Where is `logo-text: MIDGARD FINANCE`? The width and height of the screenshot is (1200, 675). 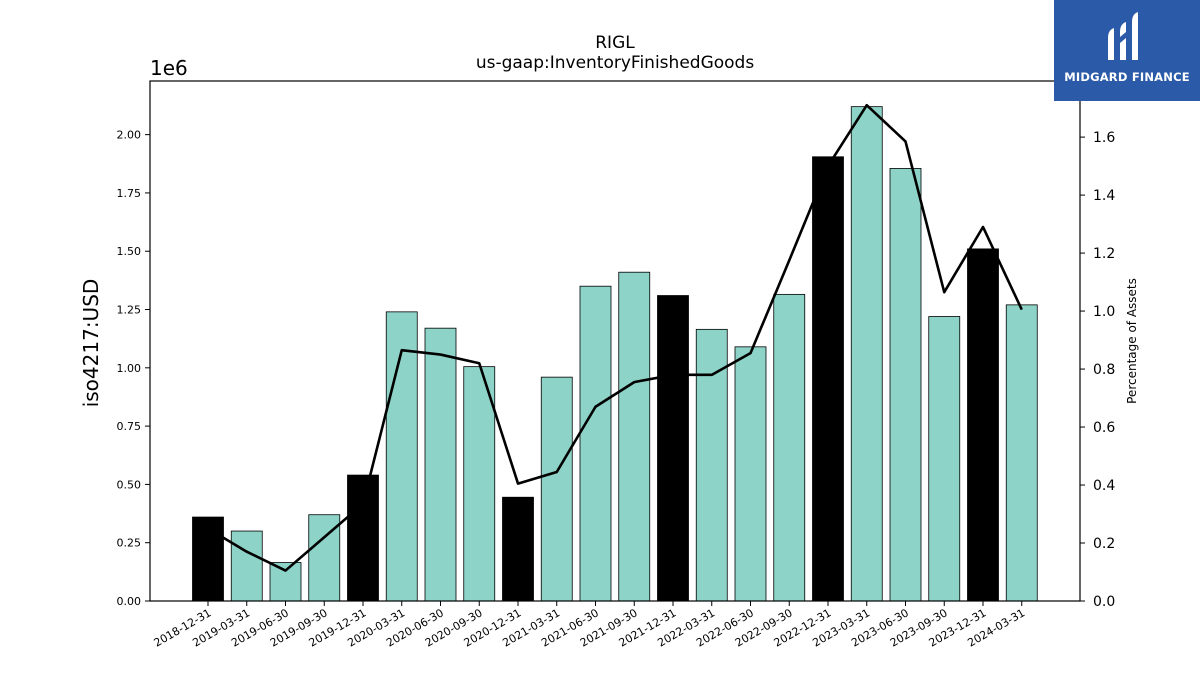
logo-text: MIDGARD FINANCE is located at coordinates (1127, 77).